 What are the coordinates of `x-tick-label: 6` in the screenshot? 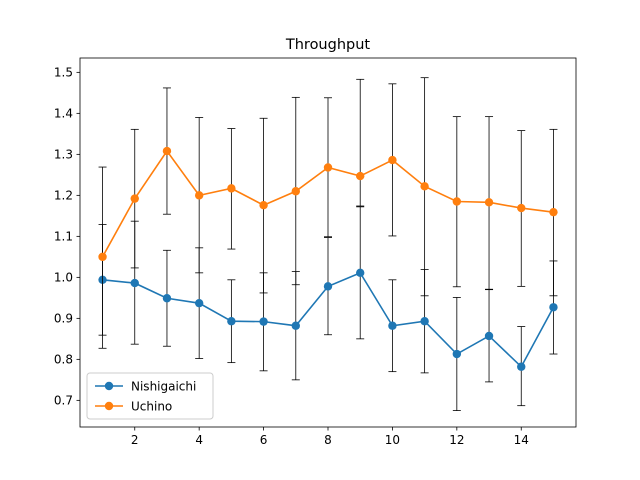 It's located at (264, 440).